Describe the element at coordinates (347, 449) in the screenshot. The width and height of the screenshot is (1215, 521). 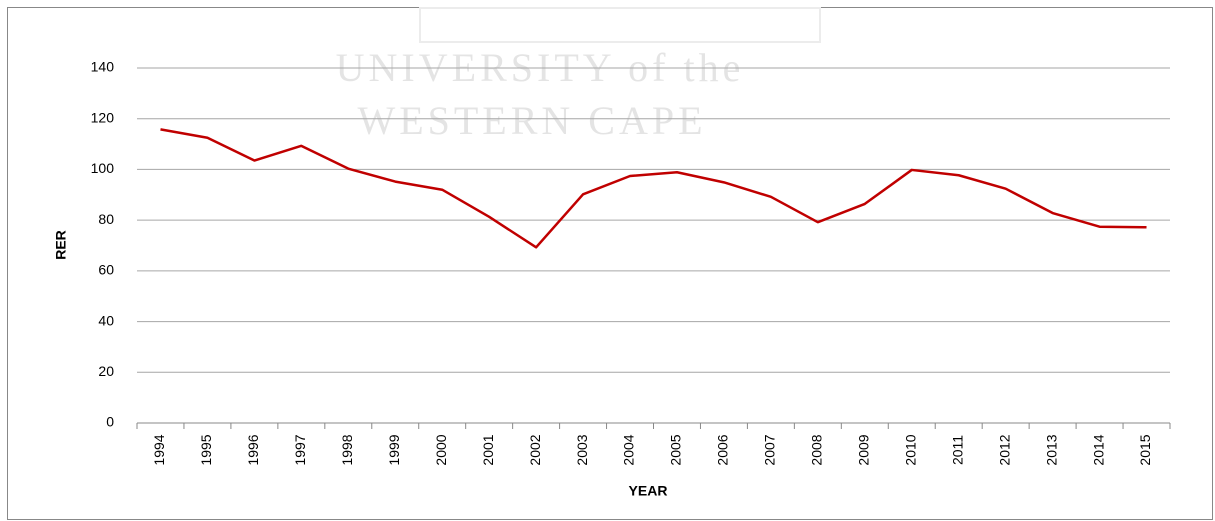
I see `x-tick-label: 1998` at that location.